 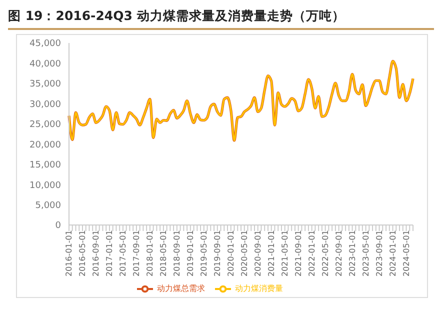 I want to click on x-tick-label: 2024-05-01, so click(x=406, y=253).